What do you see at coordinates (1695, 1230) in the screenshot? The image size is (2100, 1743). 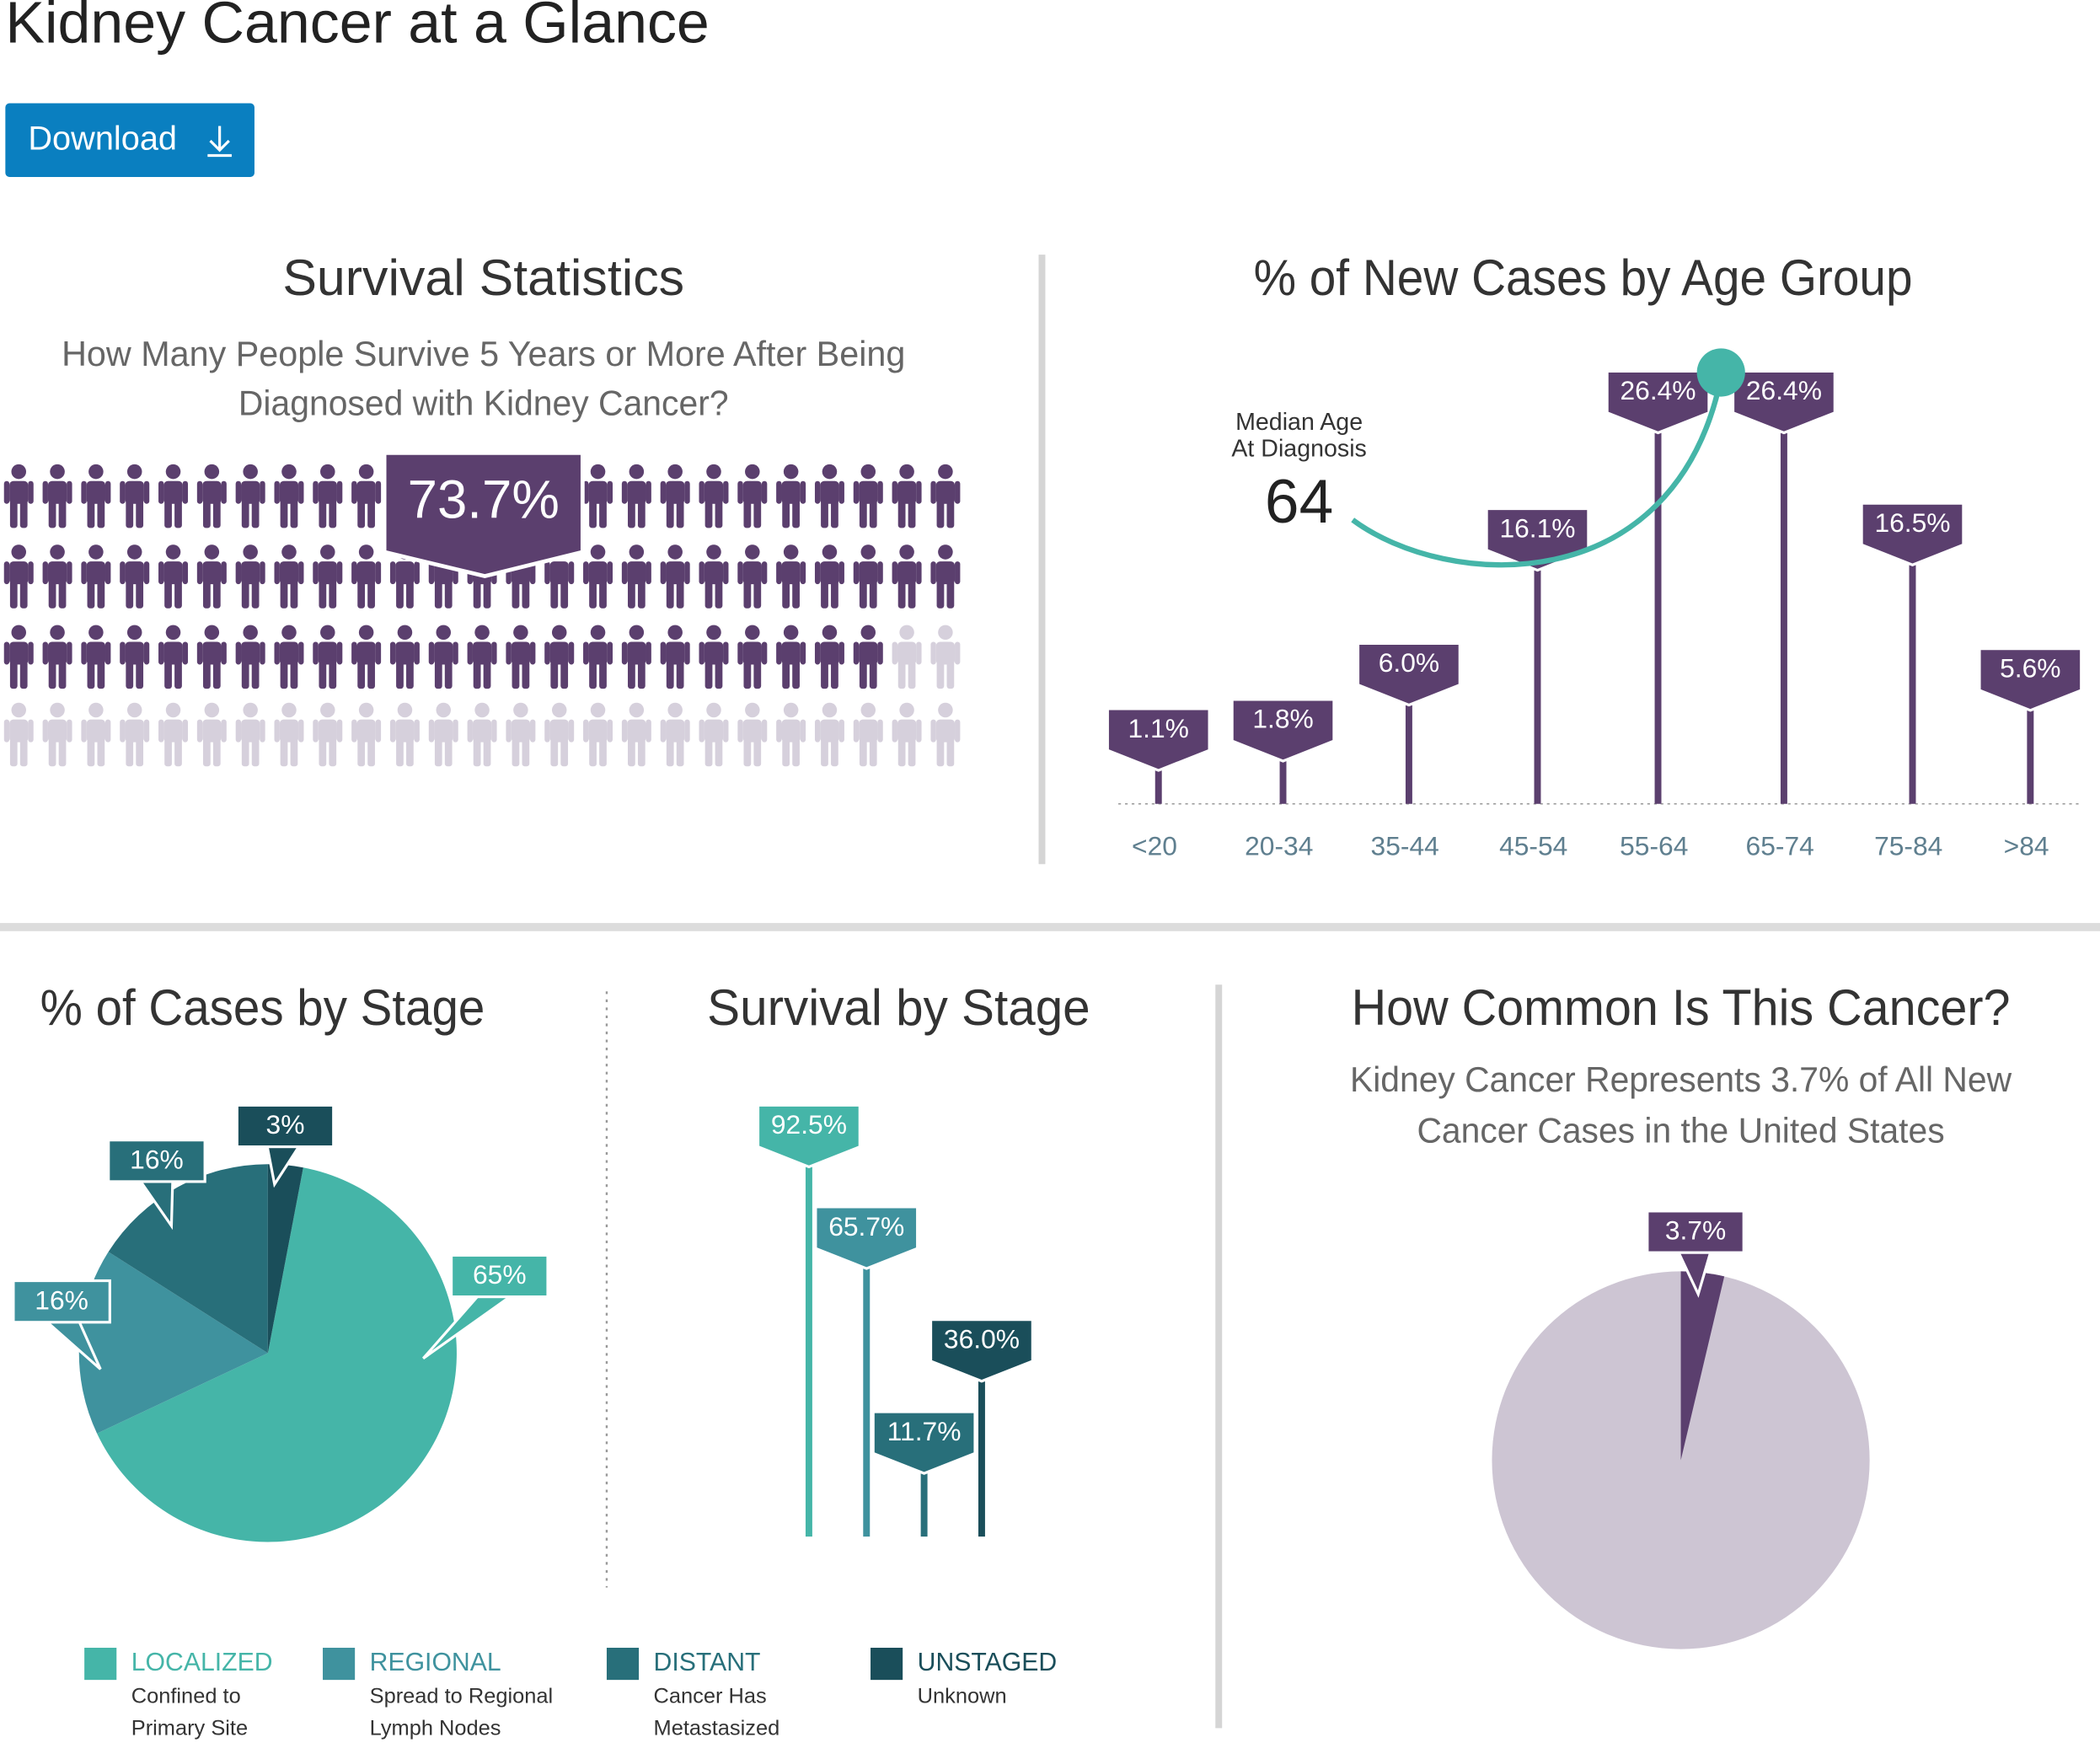 I see `value-label: 3.7%` at bounding box center [1695, 1230].